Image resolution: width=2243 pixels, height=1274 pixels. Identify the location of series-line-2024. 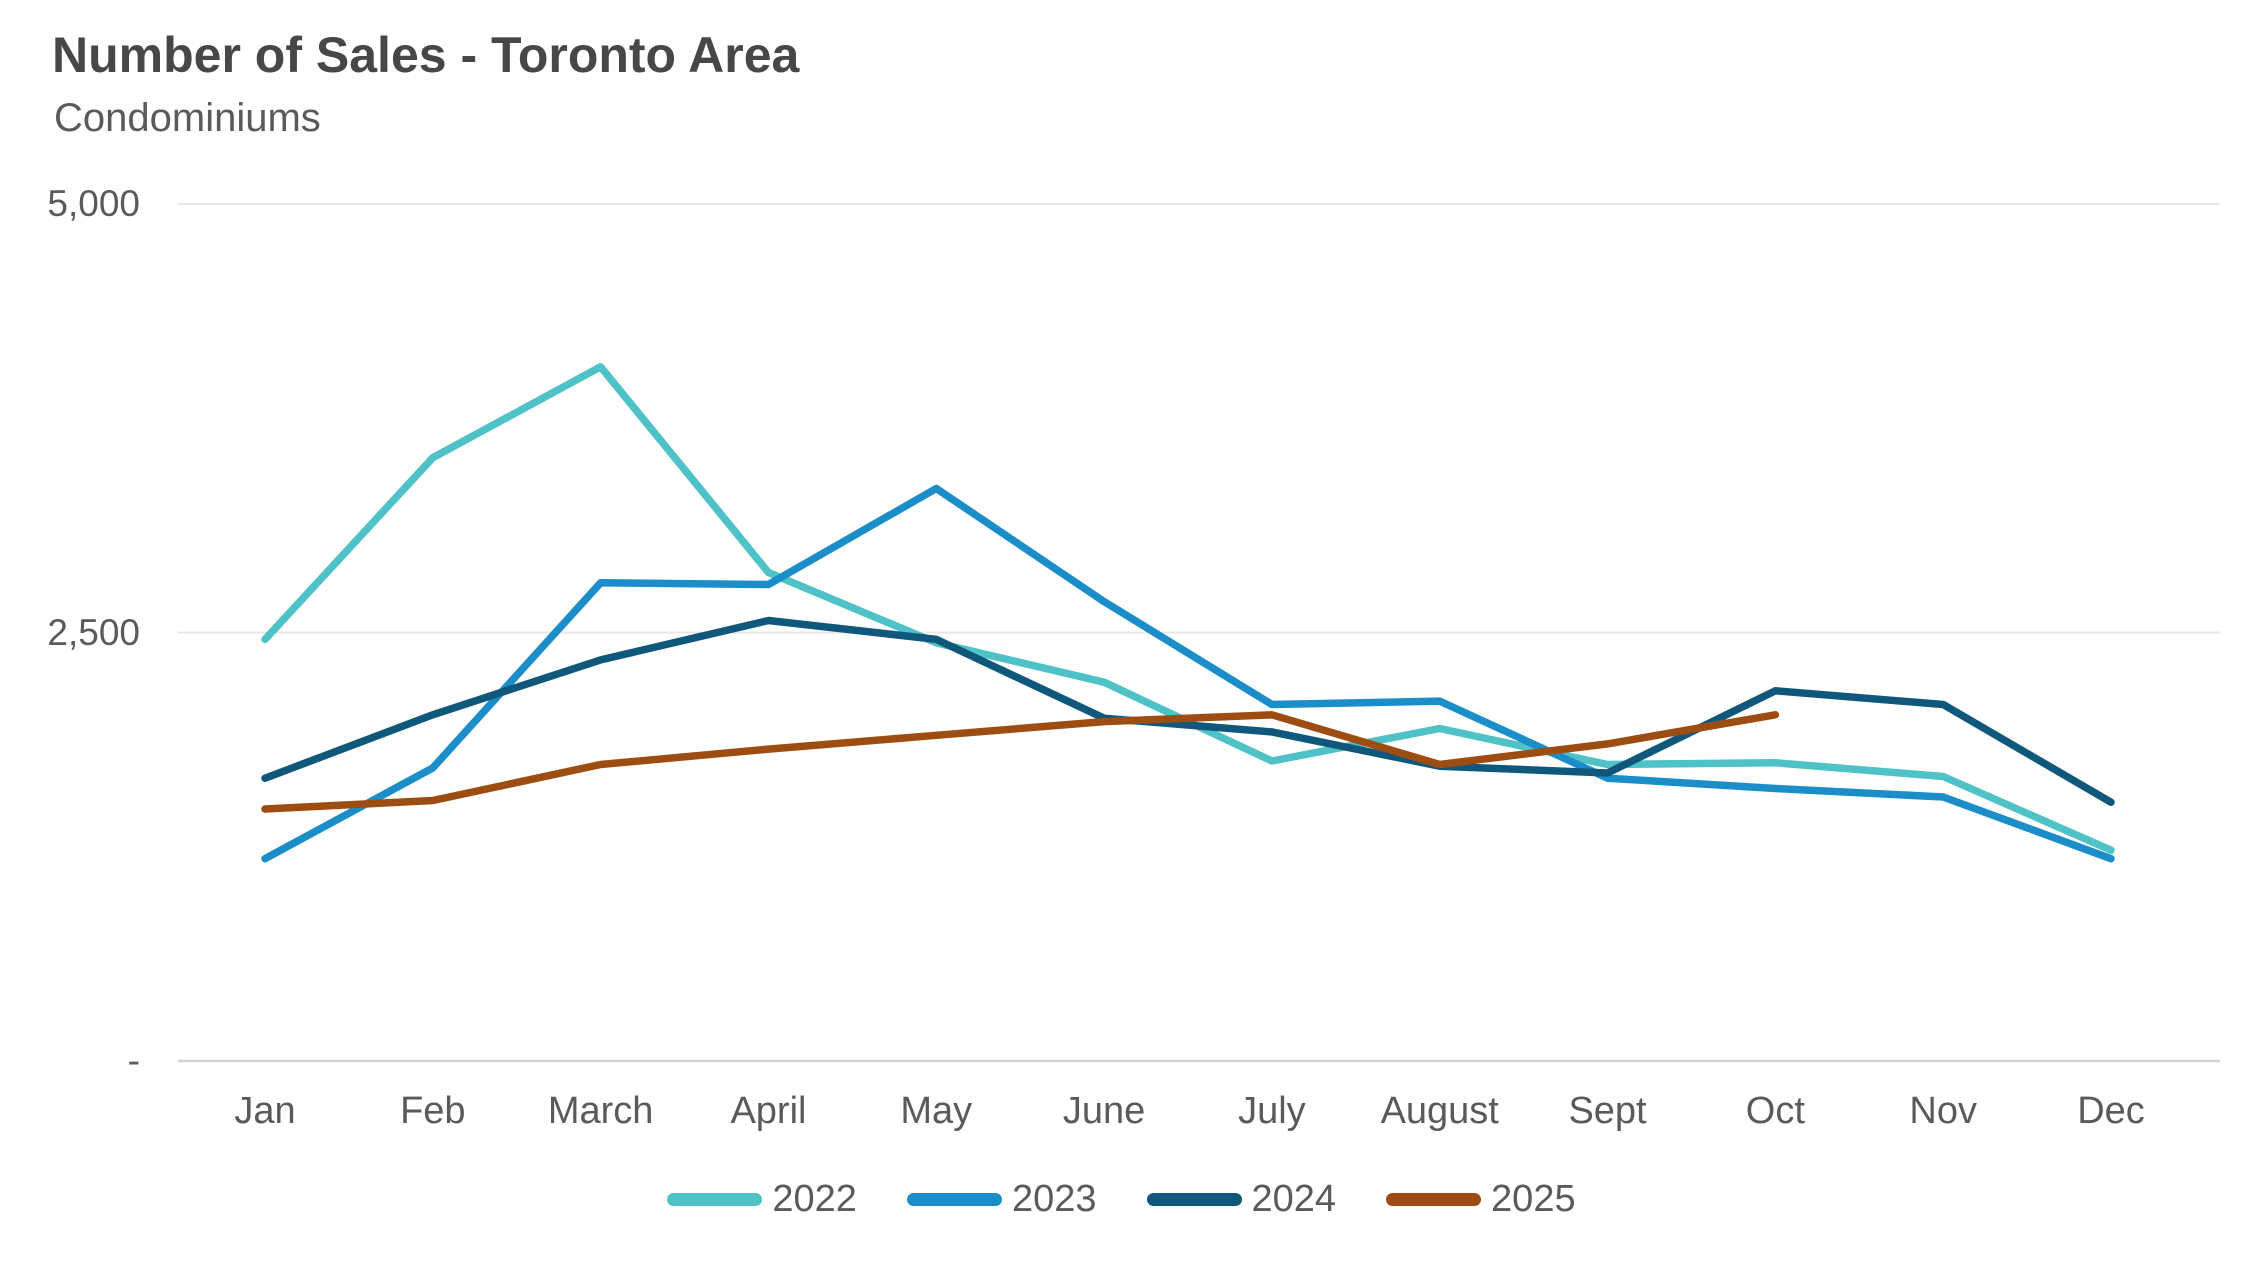
(1188, 711).